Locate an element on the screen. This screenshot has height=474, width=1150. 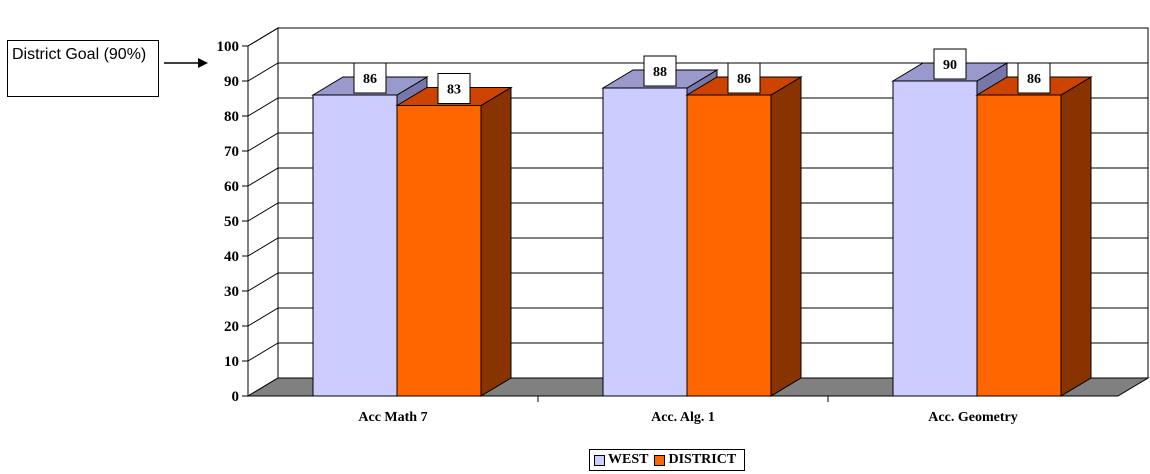
y-tick-label: 40 is located at coordinates (231, 257).